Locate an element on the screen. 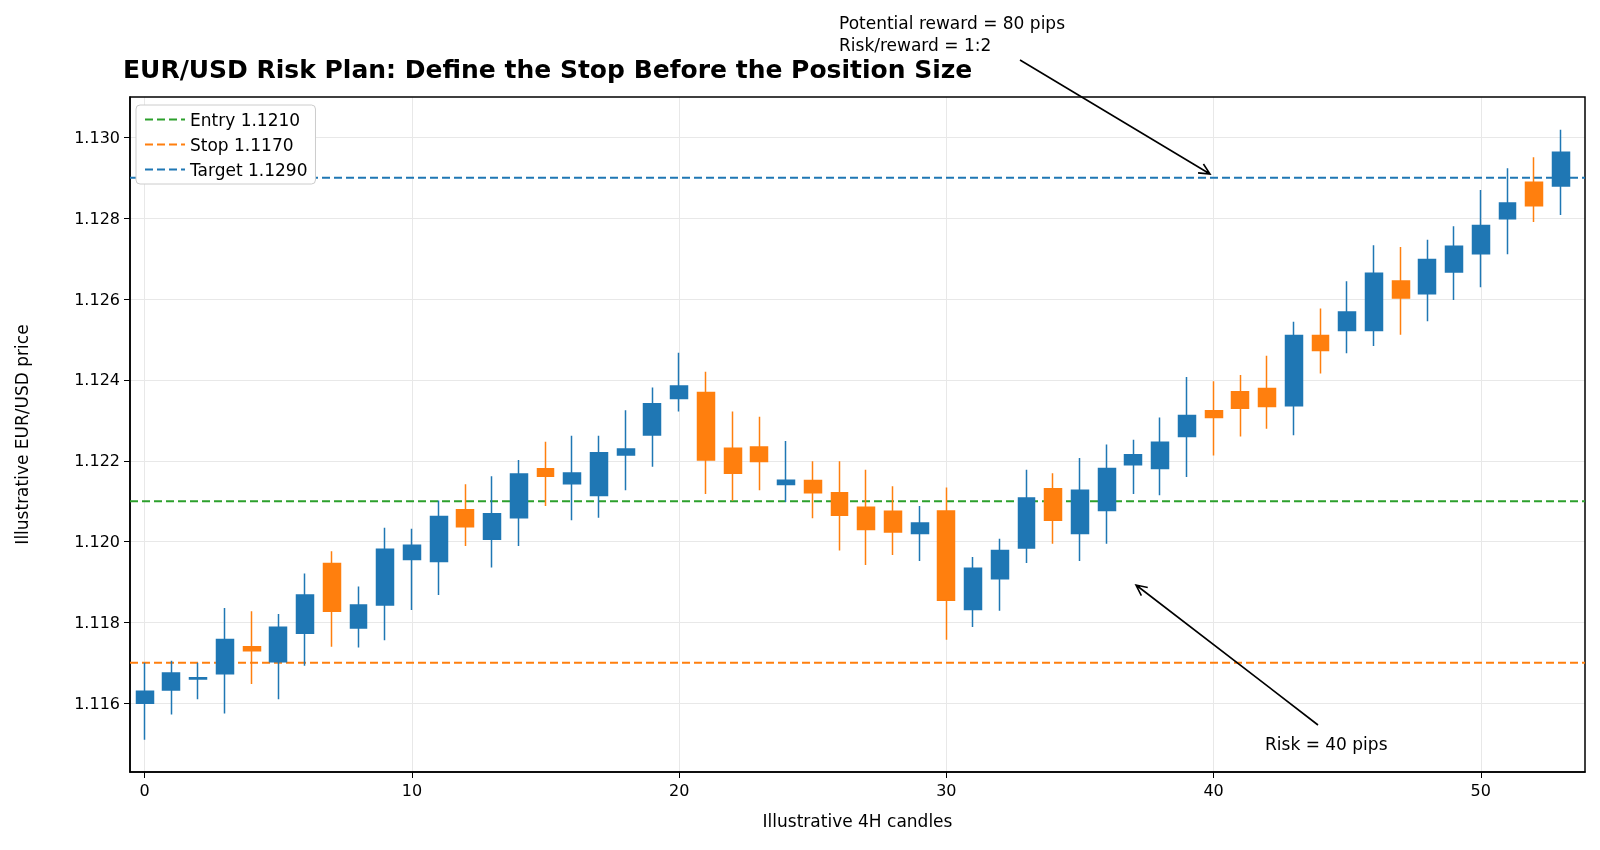 Image resolution: width=1600 pixels, height=850 pixels. legend-label: Stop 1.1170 is located at coordinates (242, 144).